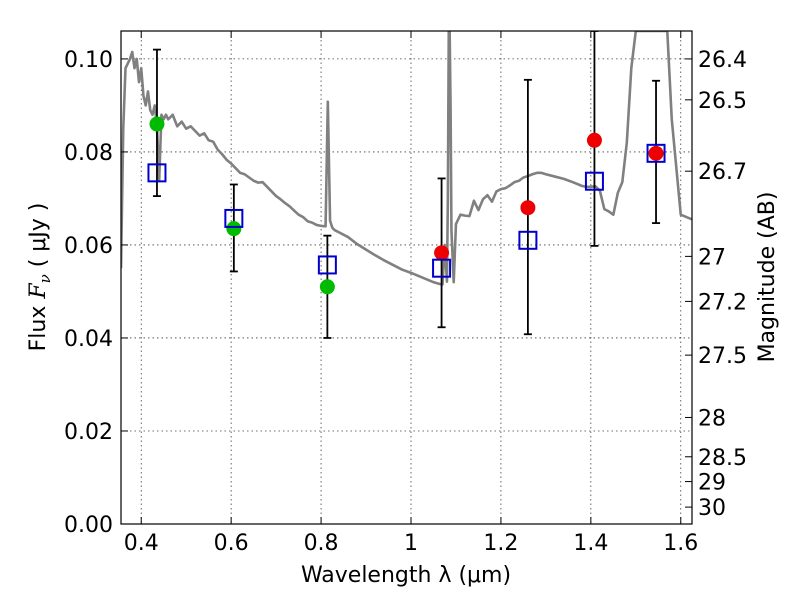  Describe the element at coordinates (411, 543) in the screenshot. I see `x-tick-label: 1` at that location.